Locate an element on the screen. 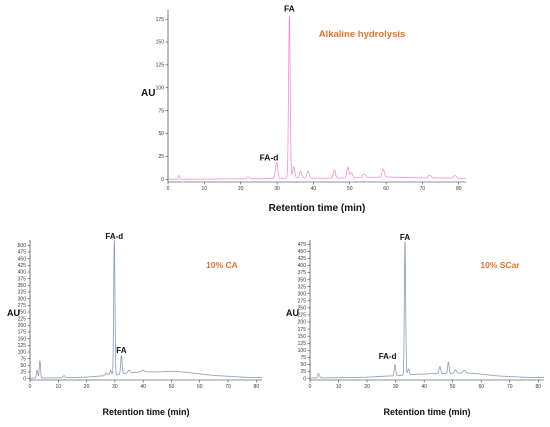 This screenshot has height=427, width=550. y-tick-label: 500 is located at coordinates (22, 246).